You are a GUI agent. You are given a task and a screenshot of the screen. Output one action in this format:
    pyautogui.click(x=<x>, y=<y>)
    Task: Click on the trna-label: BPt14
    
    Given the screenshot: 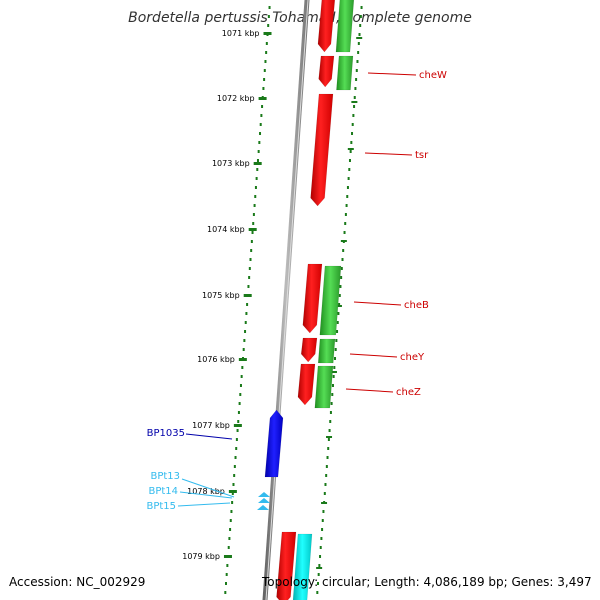 What is the action you would take?
    pyautogui.click(x=163, y=491)
    